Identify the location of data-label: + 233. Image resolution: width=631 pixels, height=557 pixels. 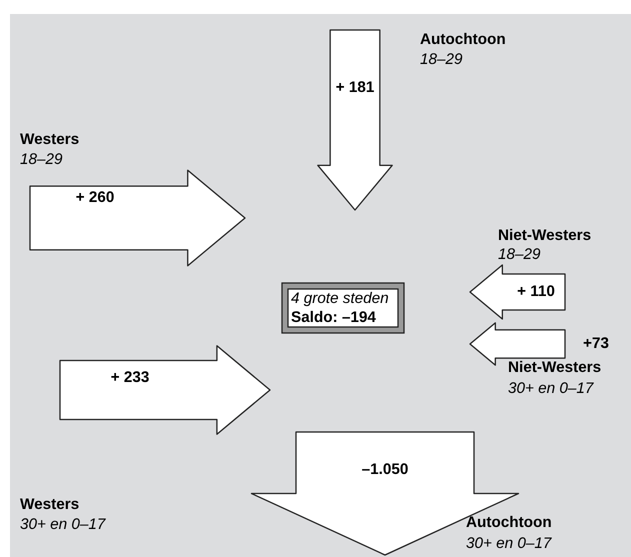
(130, 376).